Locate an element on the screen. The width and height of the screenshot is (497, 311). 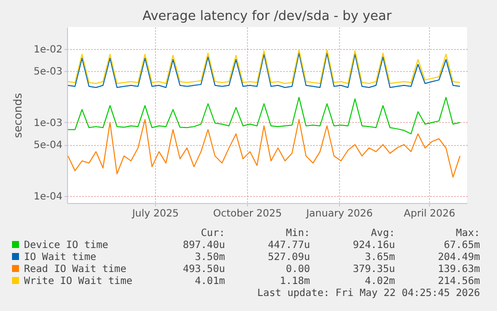
y-tick-label: 1e-03 is located at coordinates (48, 123).